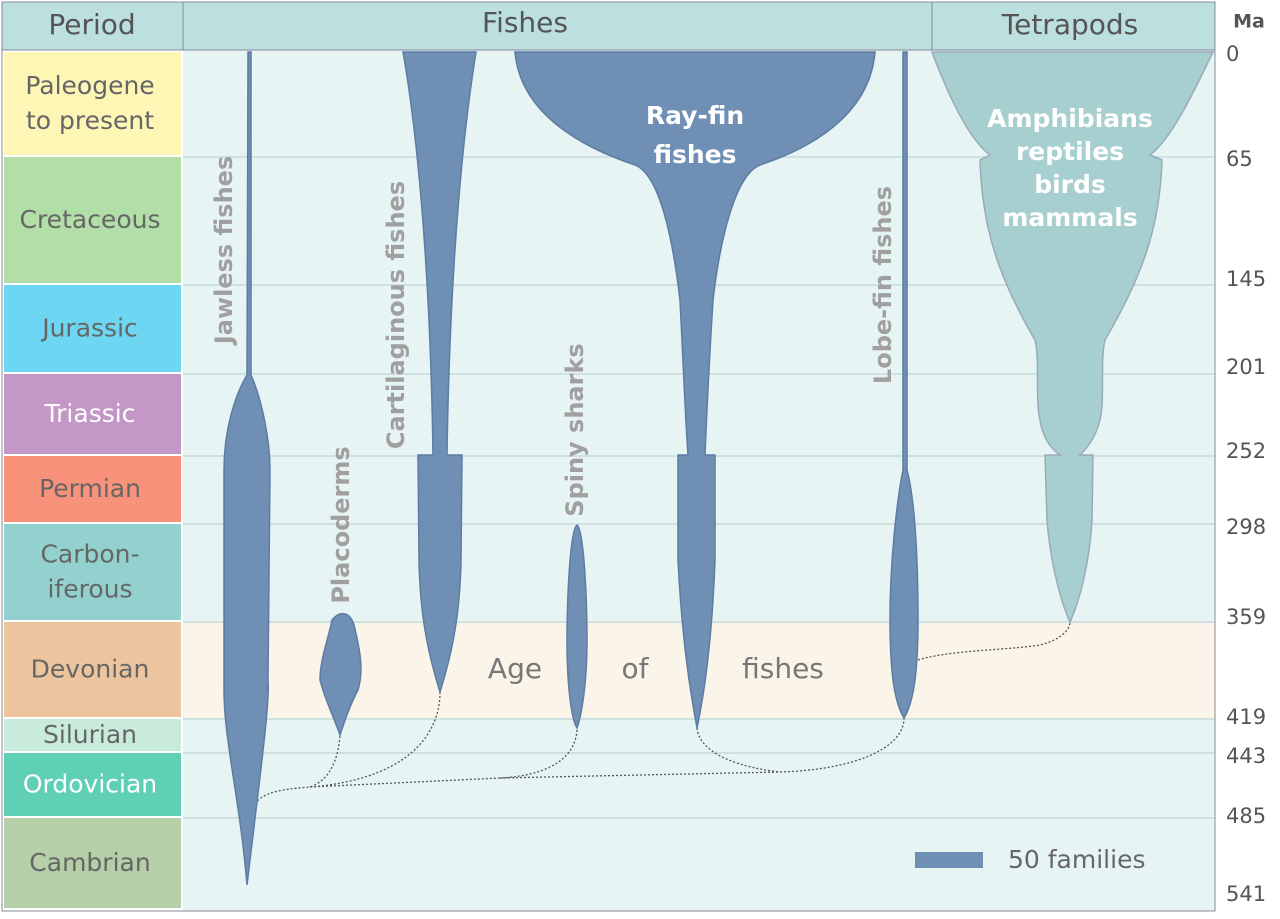  Describe the element at coordinates (1232, 54) in the screenshot. I see `ma-label: 0` at that location.